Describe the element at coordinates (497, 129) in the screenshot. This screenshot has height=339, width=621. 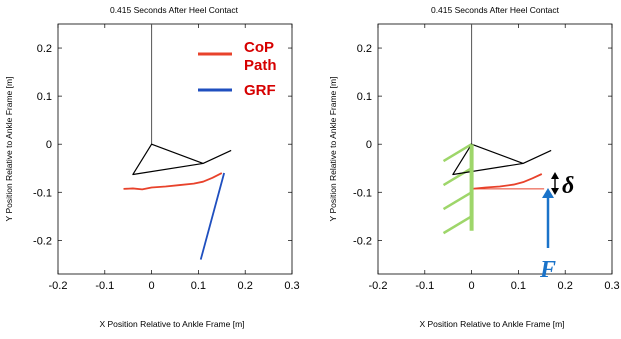
I see `series-group-right` at that location.